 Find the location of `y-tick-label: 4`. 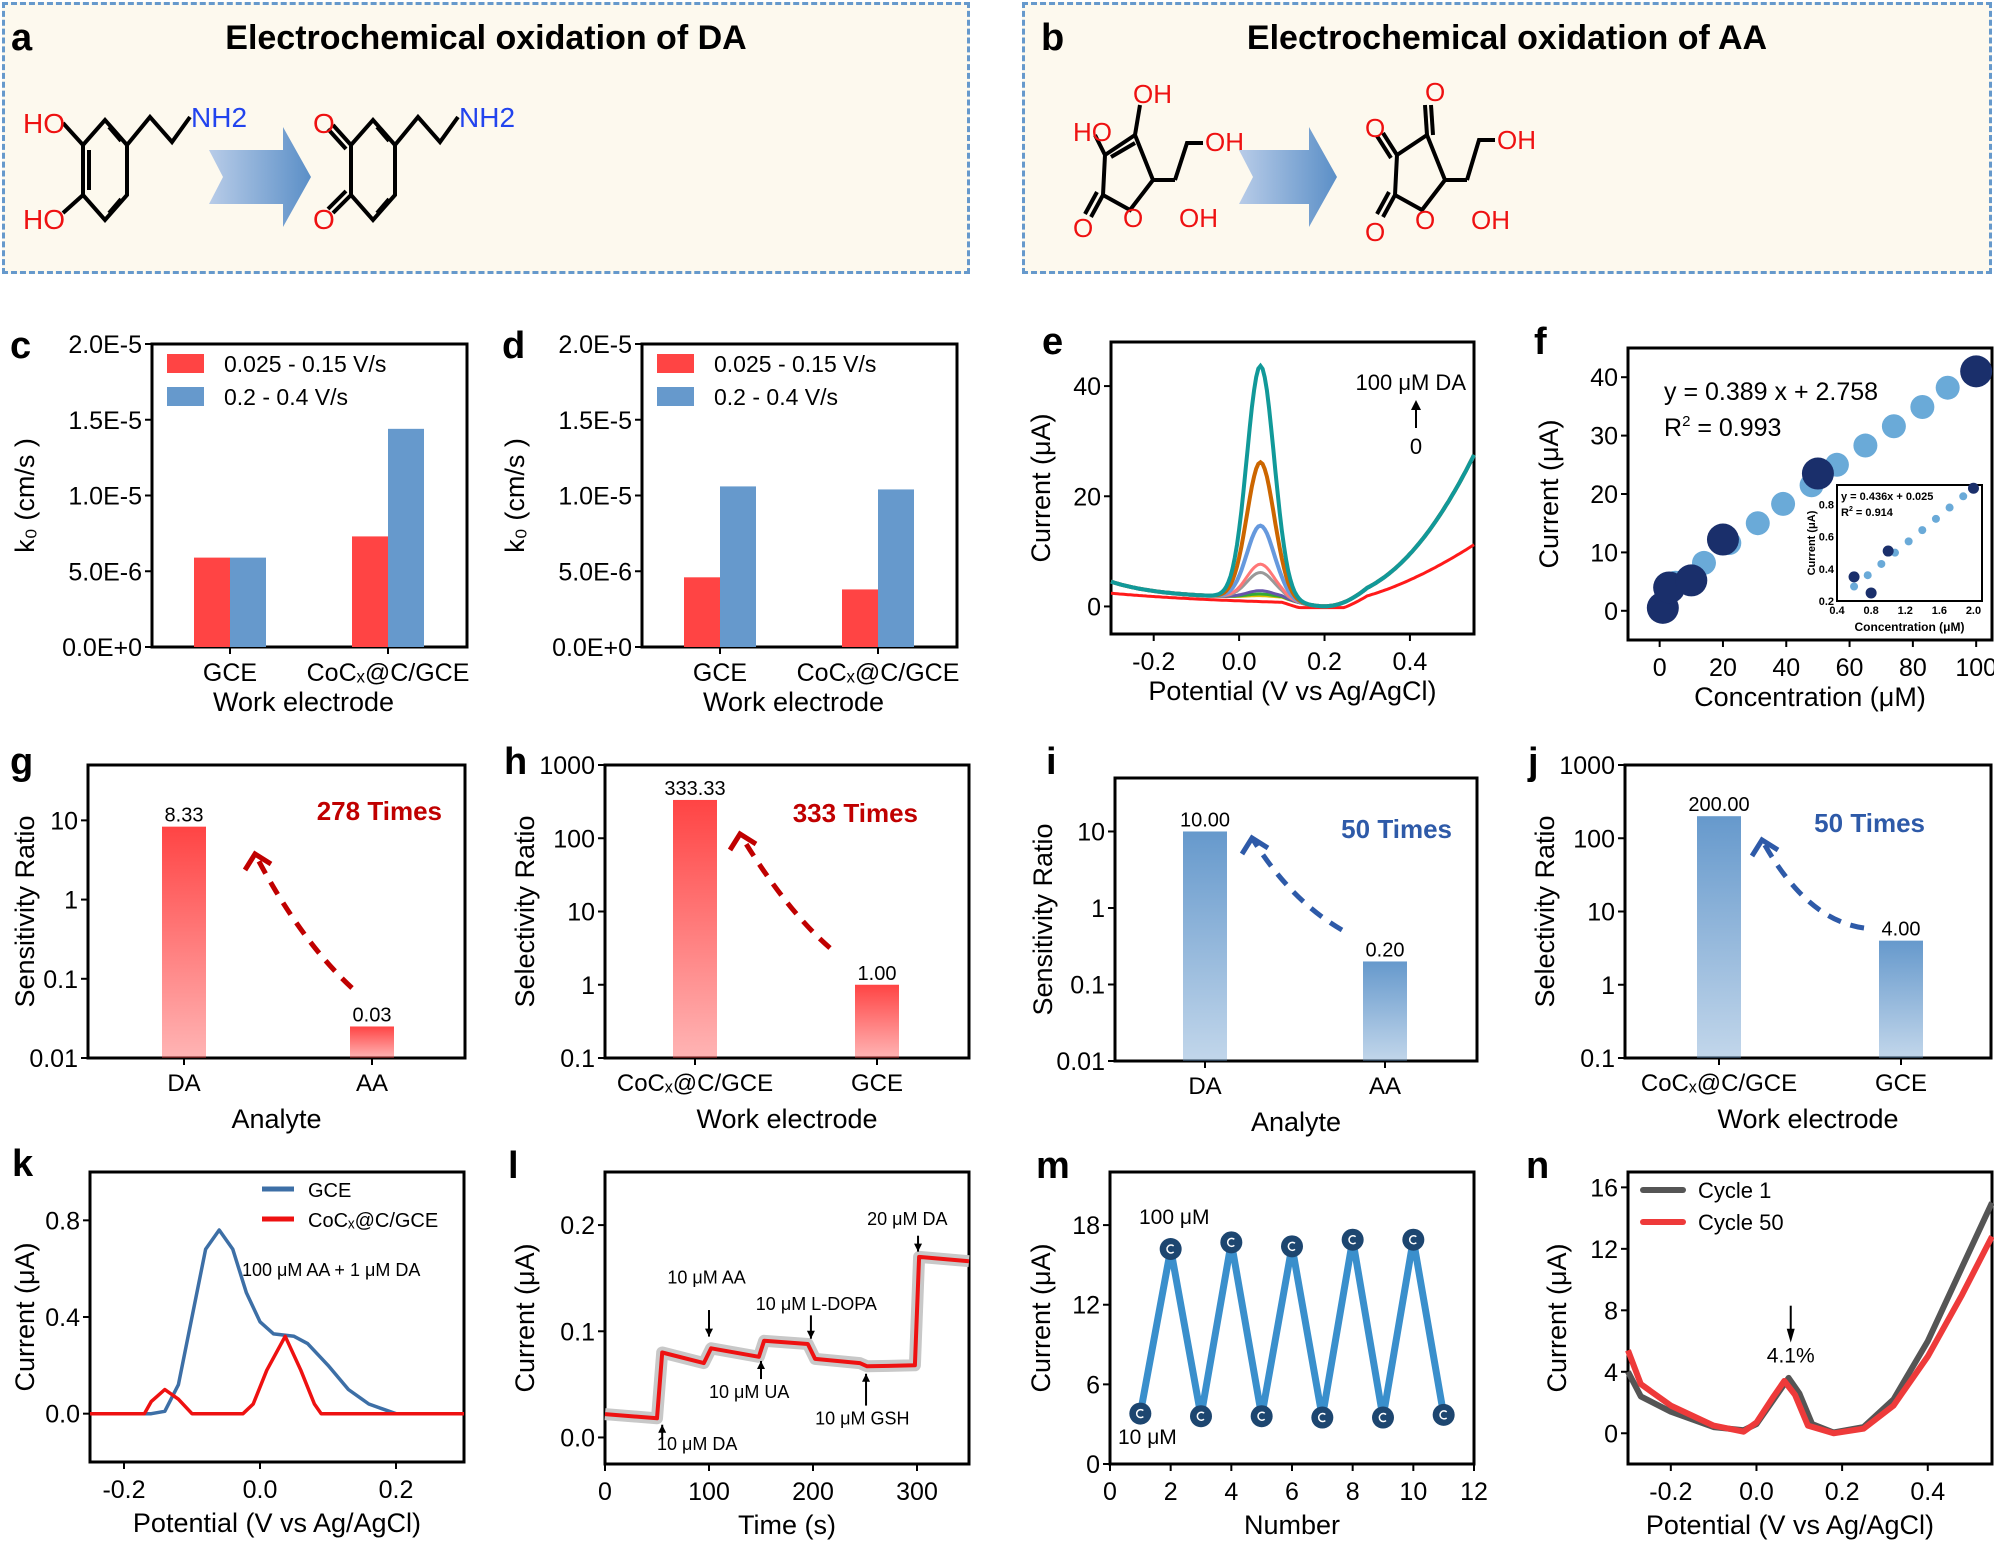

y-tick-label: 4 is located at coordinates (1611, 1373).